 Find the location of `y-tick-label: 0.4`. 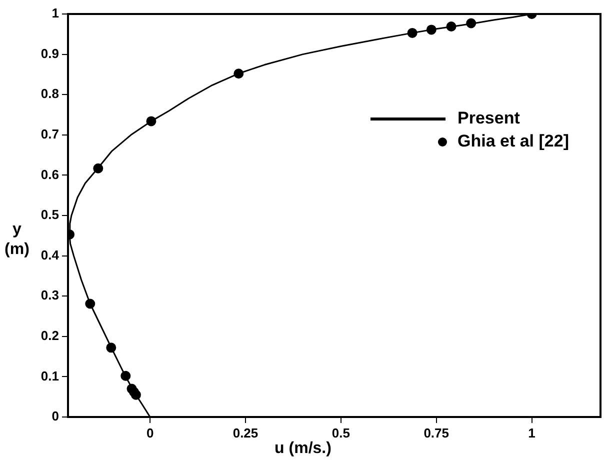

y-tick-label: 0.4 is located at coordinates (50, 254).